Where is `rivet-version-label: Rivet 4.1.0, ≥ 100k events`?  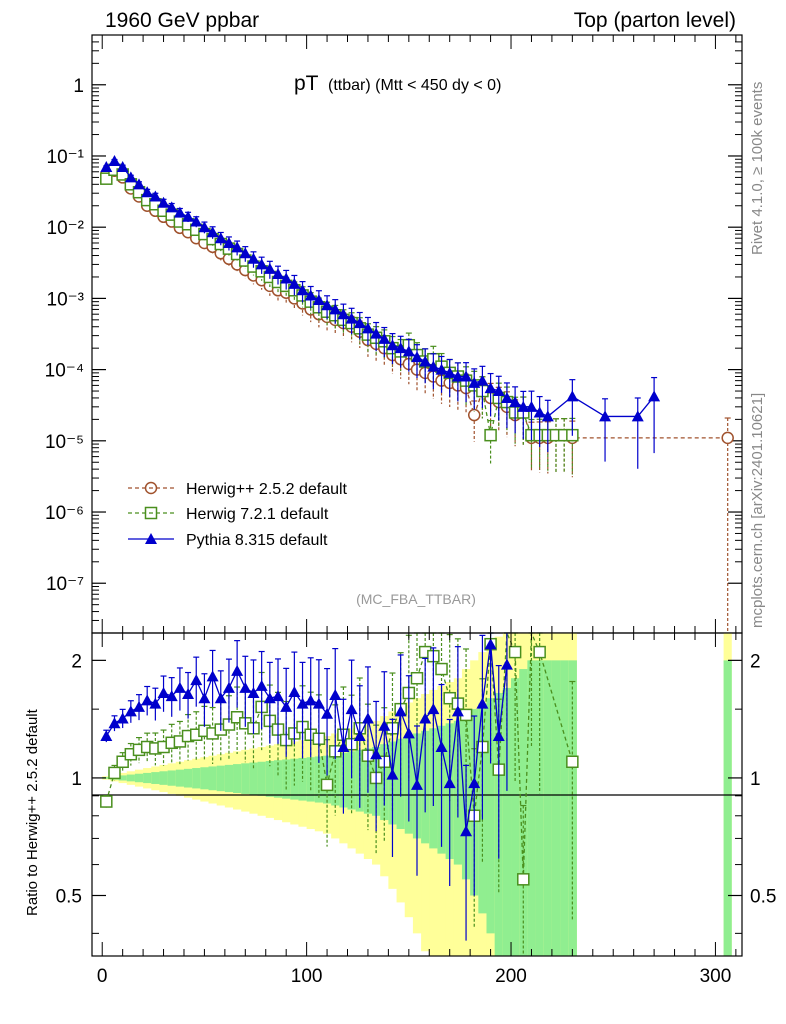
rivet-version-label: Rivet 4.1.0, ≥ 100k events is located at coordinates (757, 168).